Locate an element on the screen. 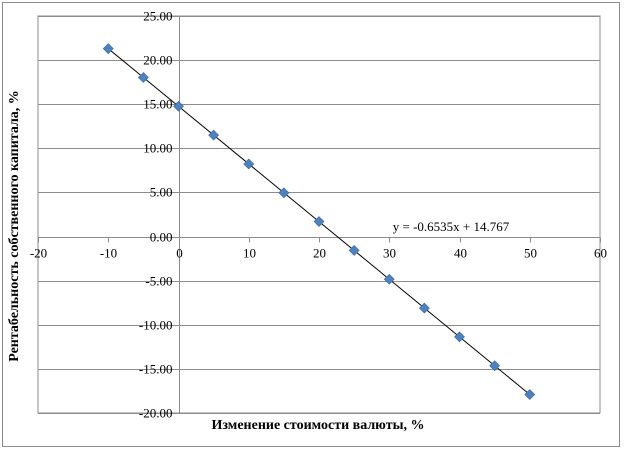  trendline-equation: y = -0.6535x + 14.767 is located at coordinates (451, 226).